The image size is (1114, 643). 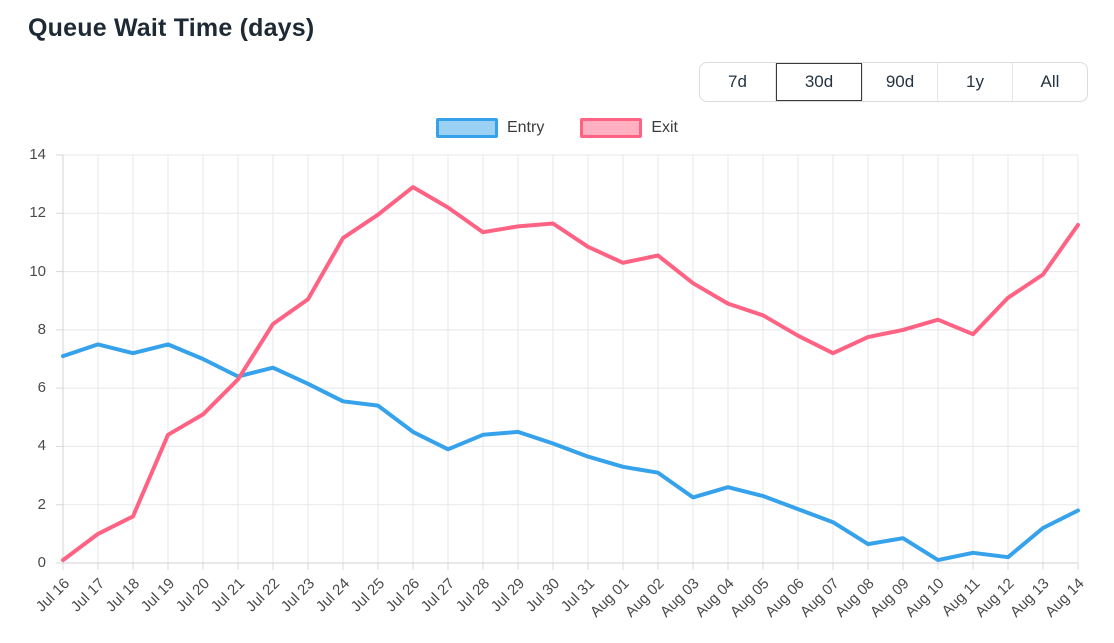 I want to click on chart-legend: Entry Exit, so click(x=557, y=128).